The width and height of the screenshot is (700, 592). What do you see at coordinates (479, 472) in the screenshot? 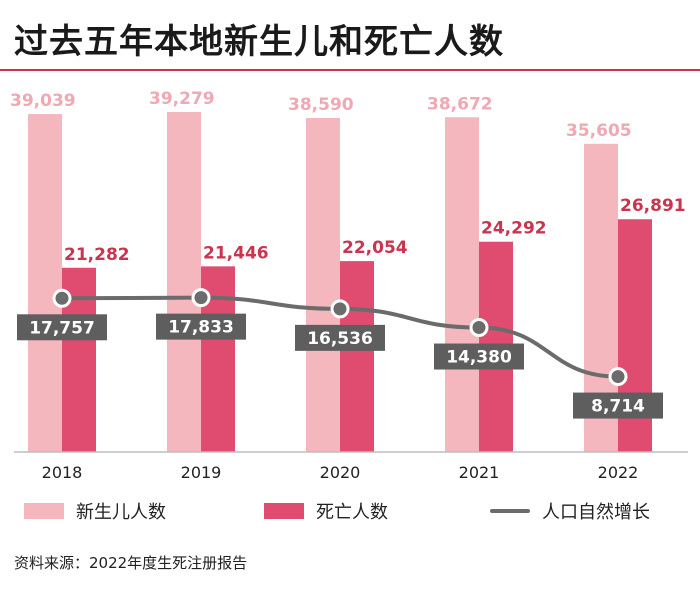
I see `x-tick-2021: 2021` at bounding box center [479, 472].